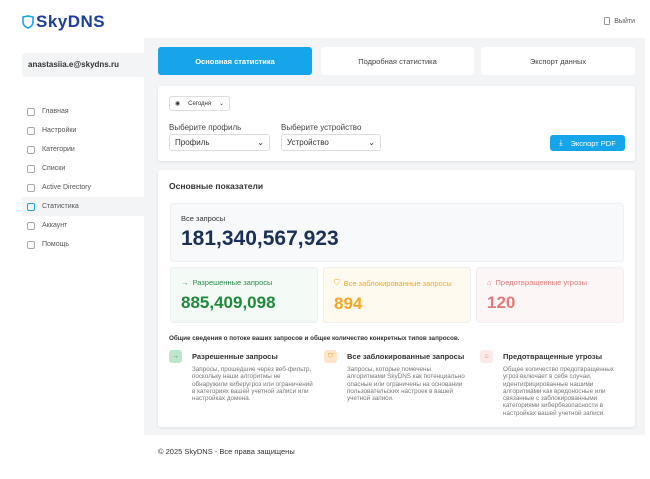 The height and width of the screenshot is (479, 650). What do you see at coordinates (83, 206) in the screenshot?
I see `sidebar-item-5: Статистика` at bounding box center [83, 206].